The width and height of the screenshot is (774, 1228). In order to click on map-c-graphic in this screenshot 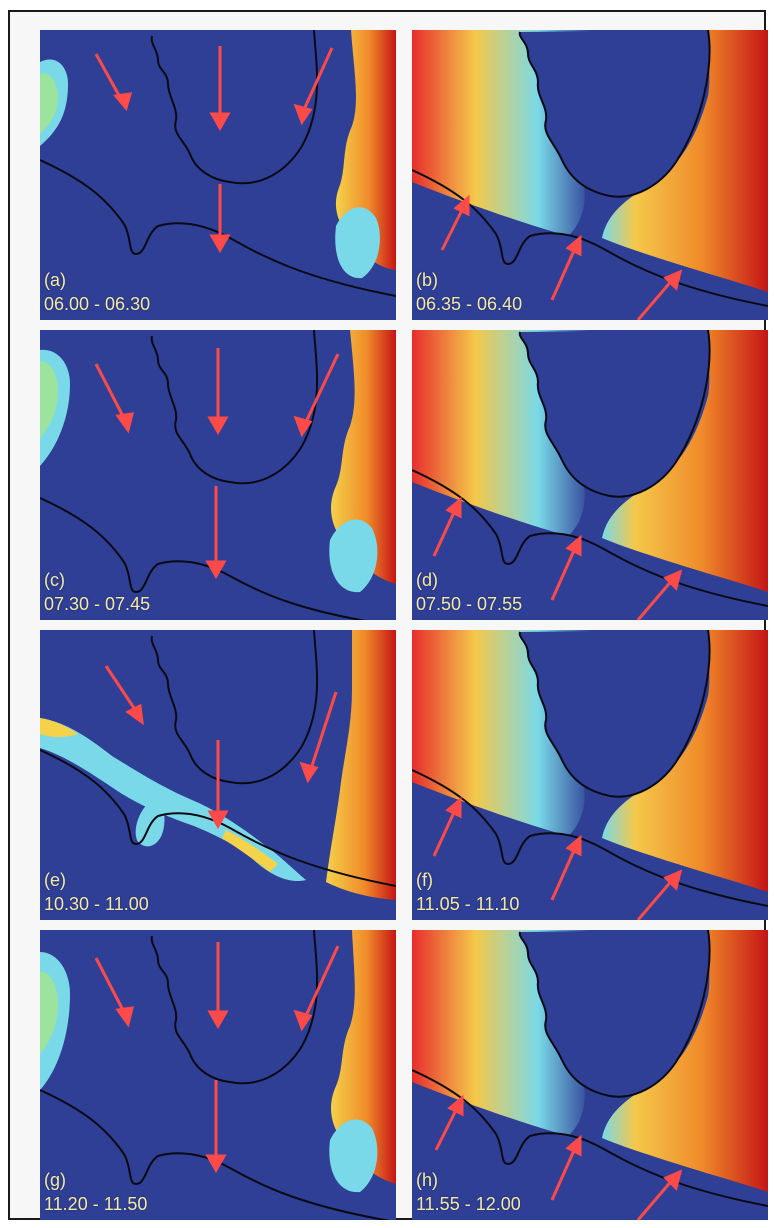, I will do `click(218, 475)`.